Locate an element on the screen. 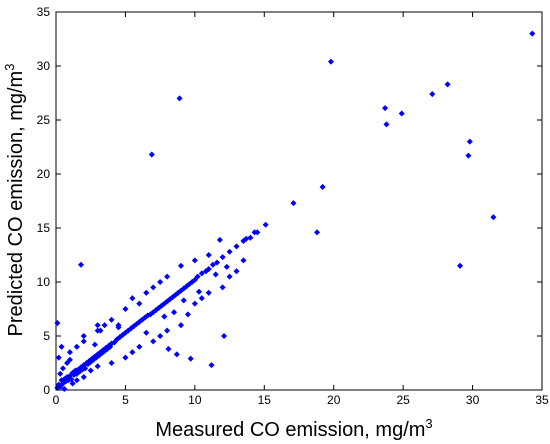 The image size is (550, 444). x-axis-title: Measured CO emission, mg/m3 is located at coordinates (293, 428).